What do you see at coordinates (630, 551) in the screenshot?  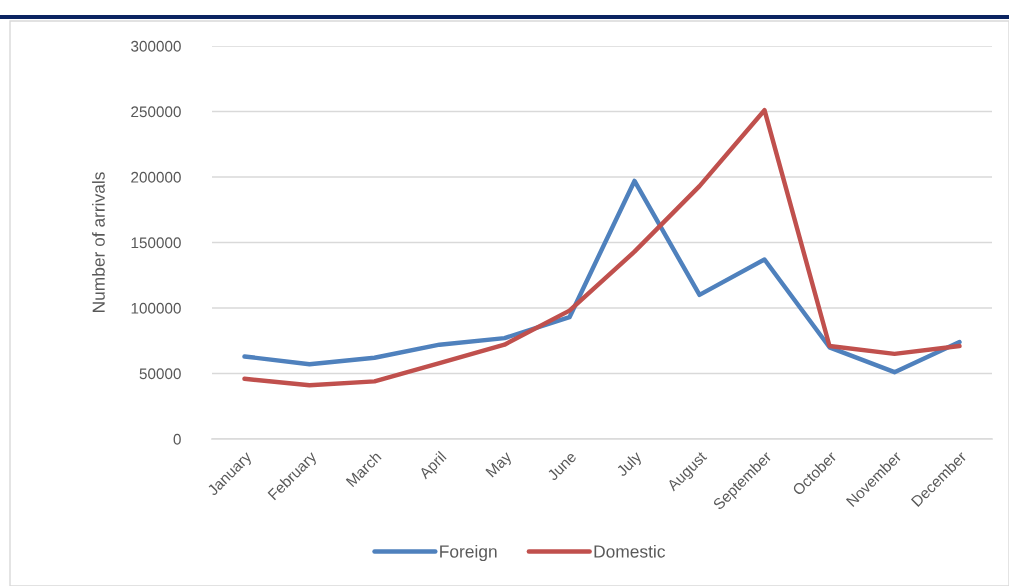 I see `legend-label: Domestic` at bounding box center [630, 551].